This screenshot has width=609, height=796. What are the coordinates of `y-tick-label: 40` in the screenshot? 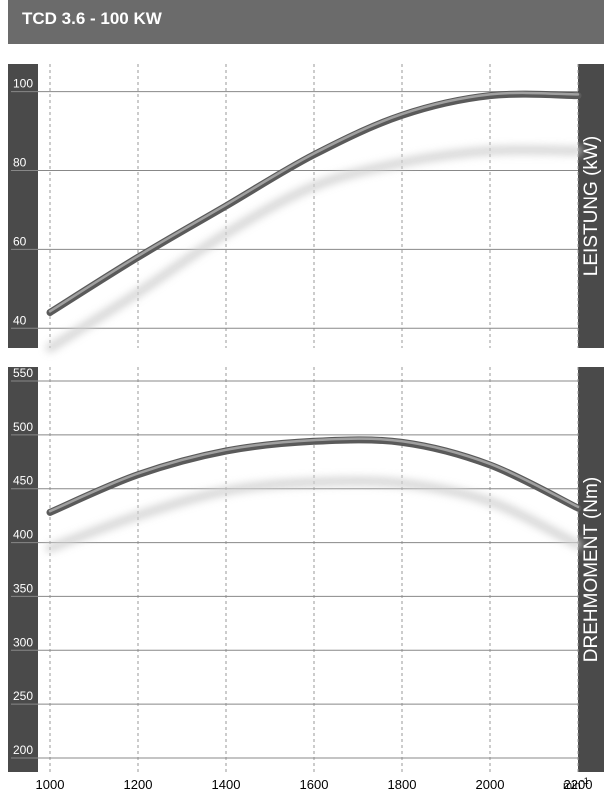 It's located at (20, 320).